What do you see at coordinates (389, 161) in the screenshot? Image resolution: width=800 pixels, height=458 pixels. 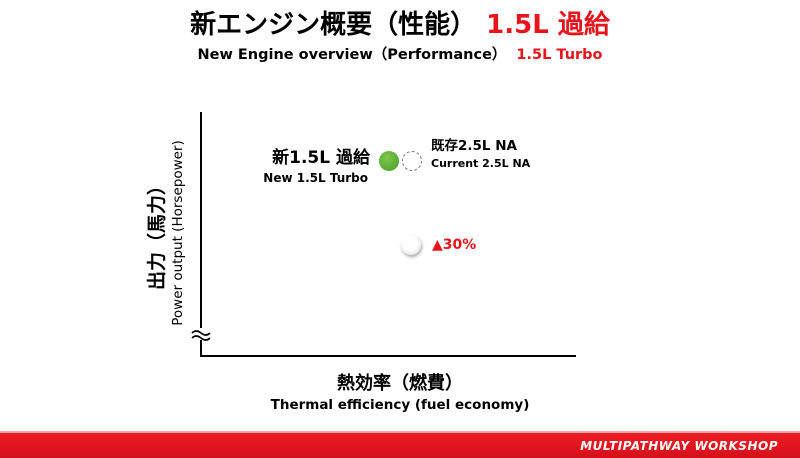 I see `new-engine-point` at bounding box center [389, 161].